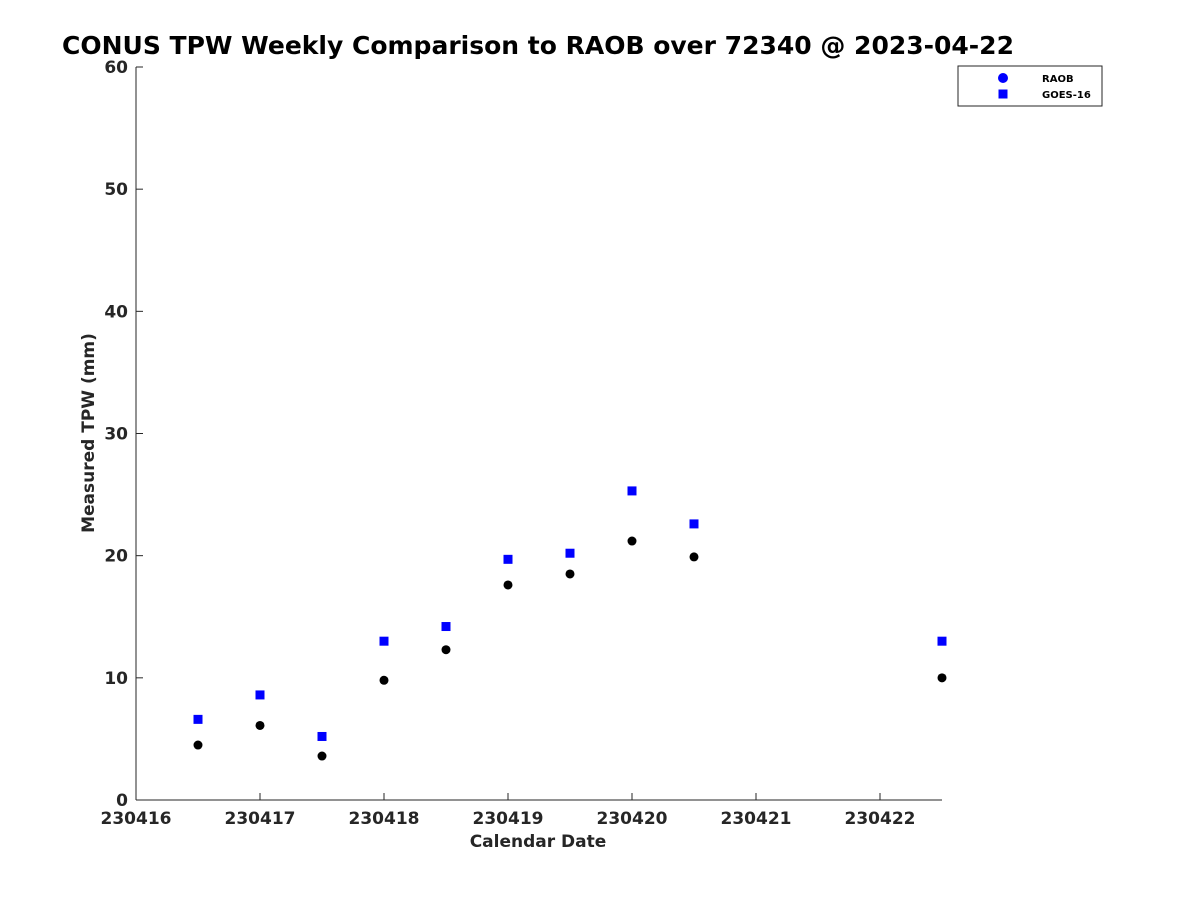 The width and height of the screenshot is (1200, 900). I want to click on x-tick-label: 230419, so click(508, 819).